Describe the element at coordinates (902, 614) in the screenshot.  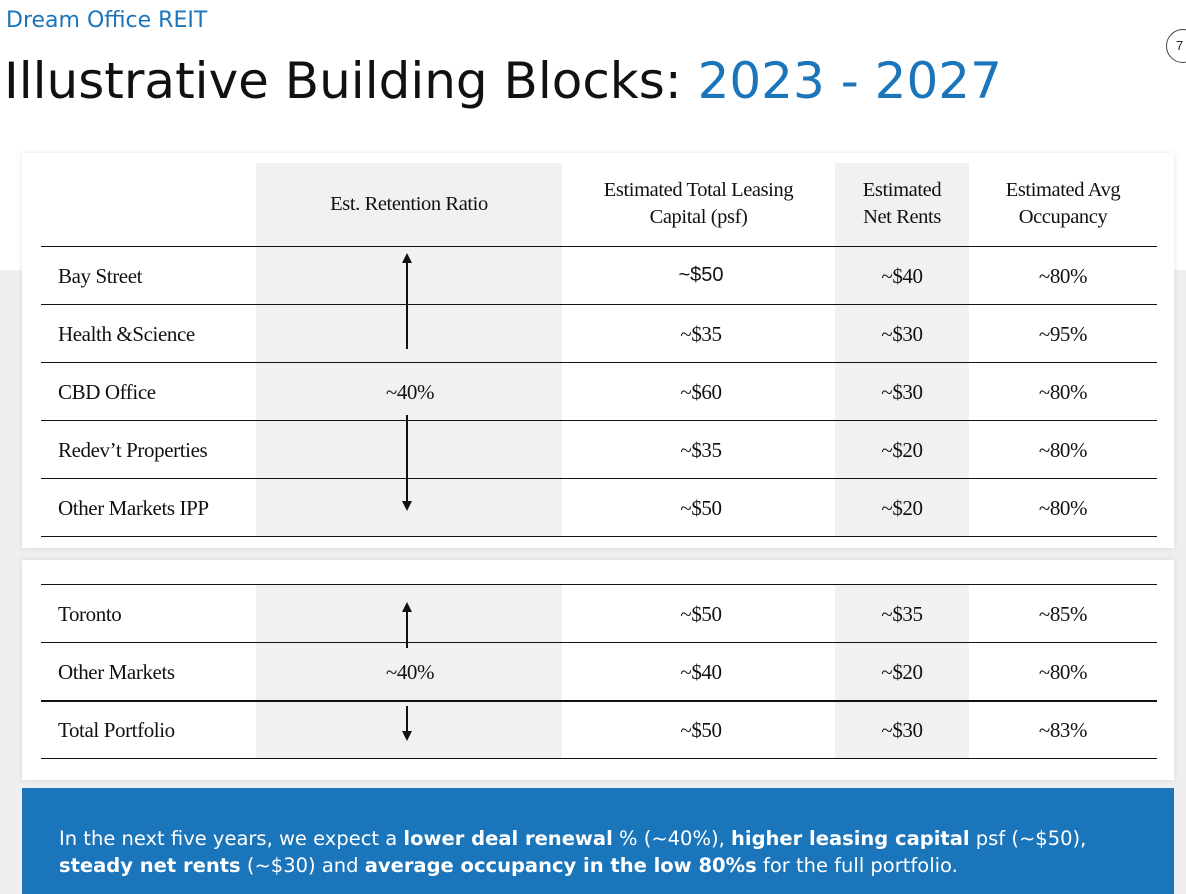
I see `net-rents-value: ~$35` at that location.